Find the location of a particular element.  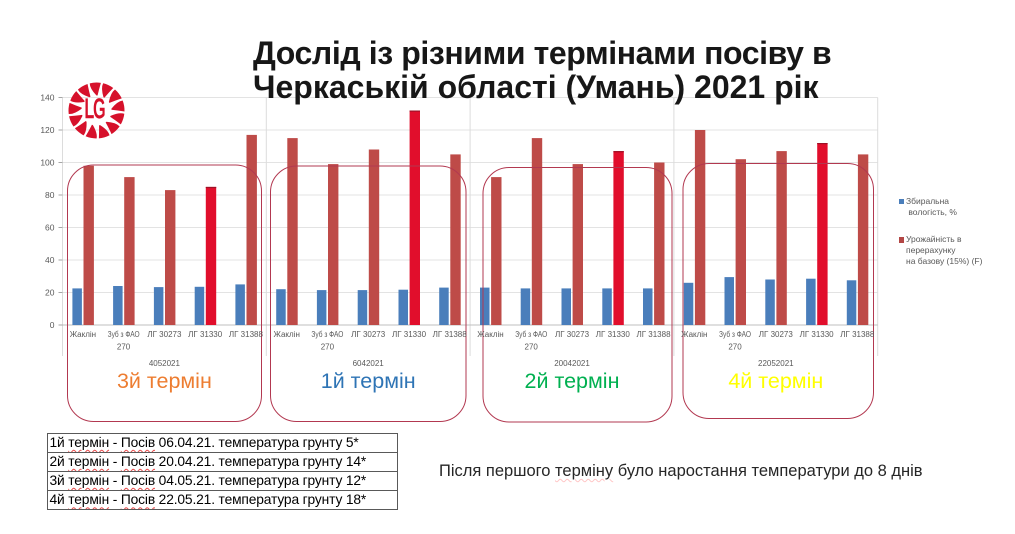

svg-text: 140 is located at coordinates (47, 98).